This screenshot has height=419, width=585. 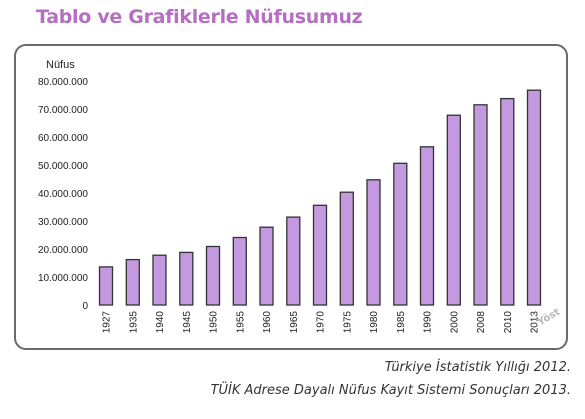 I want to click on bar-1985, so click(x=400, y=234).